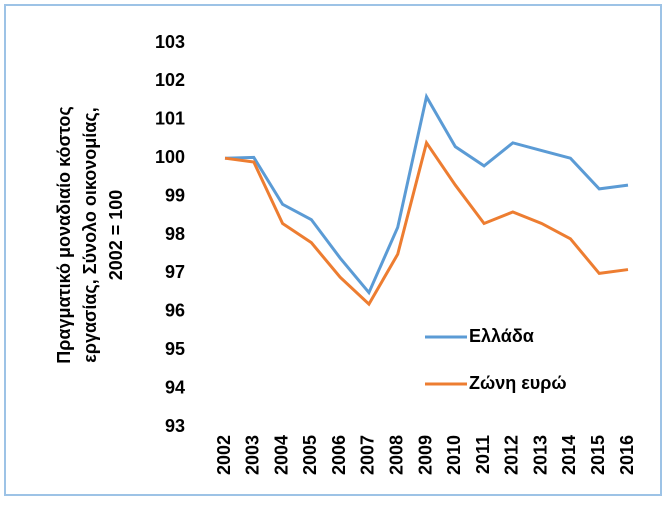 The image size is (667, 507). Describe the element at coordinates (425, 455) in the screenshot. I see `x-tick-label: 2009` at that location.